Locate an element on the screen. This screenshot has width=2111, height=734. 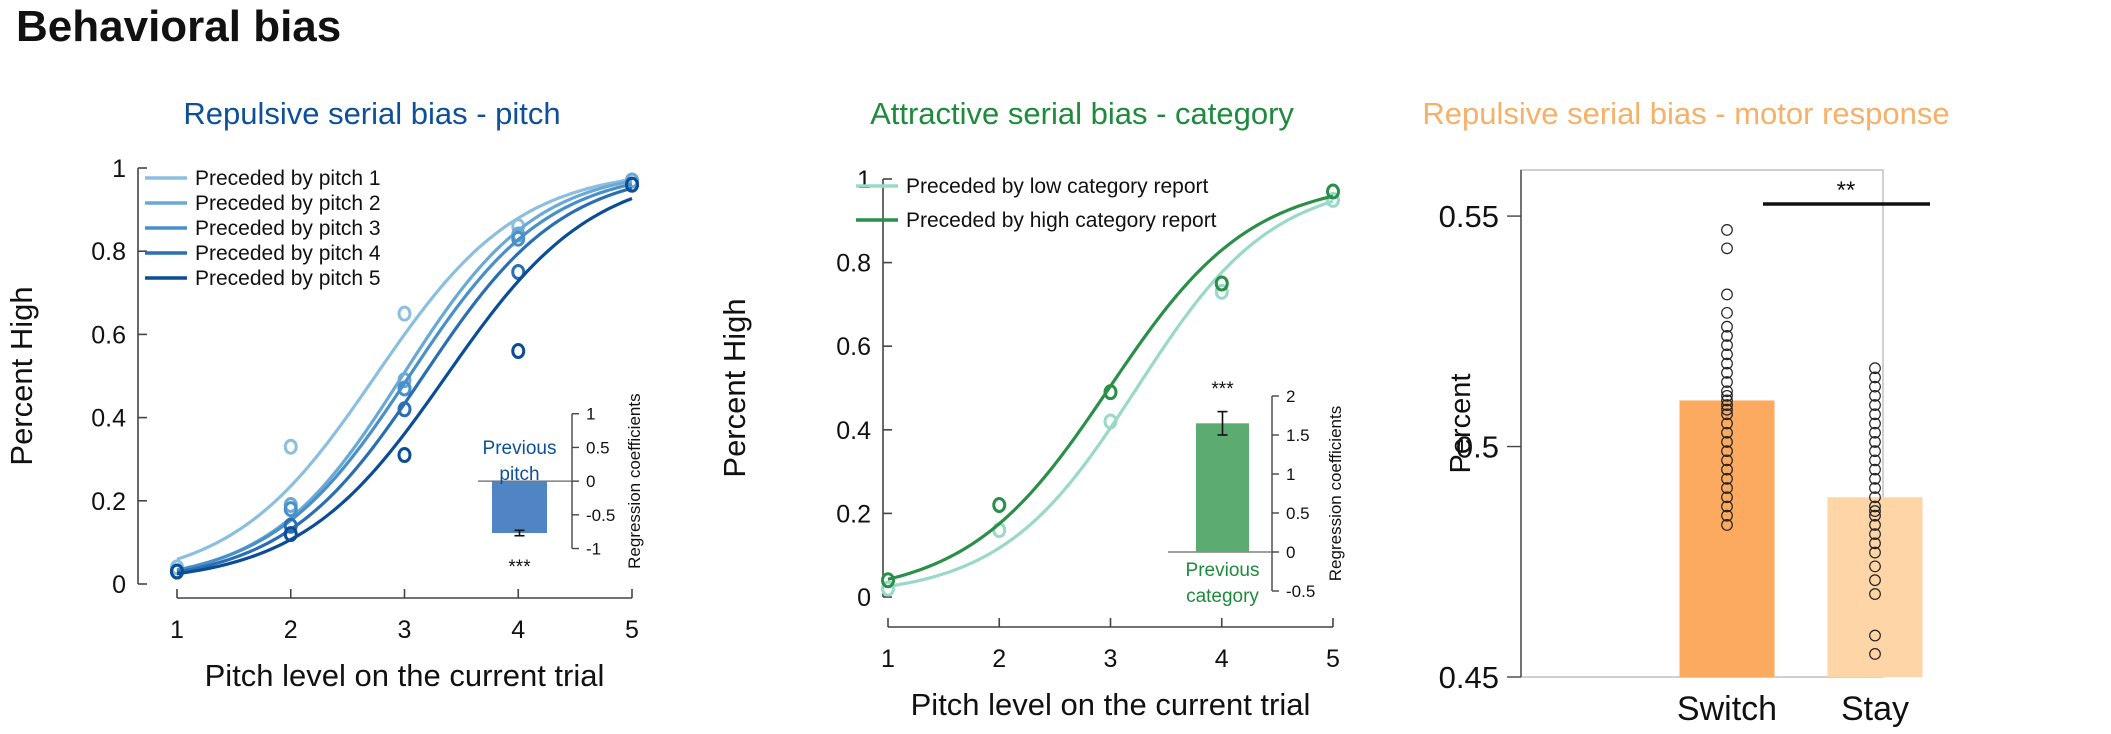
panel2-inset-y-tick-label: 2 is located at coordinates (1290, 396).